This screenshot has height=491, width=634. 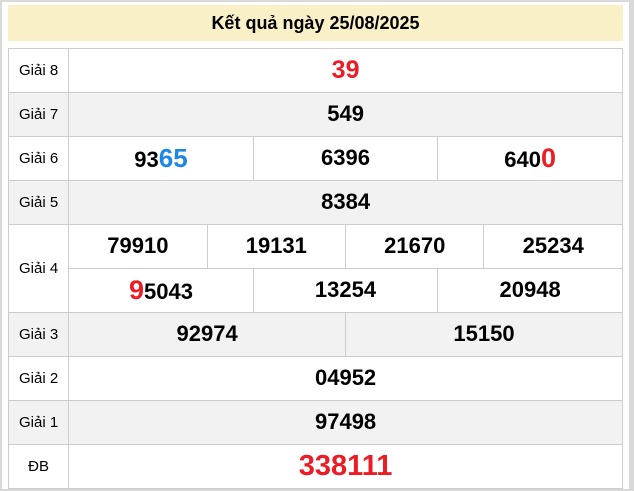 What do you see at coordinates (38, 158) in the screenshot?
I see `prize-label: Giải 6` at bounding box center [38, 158].